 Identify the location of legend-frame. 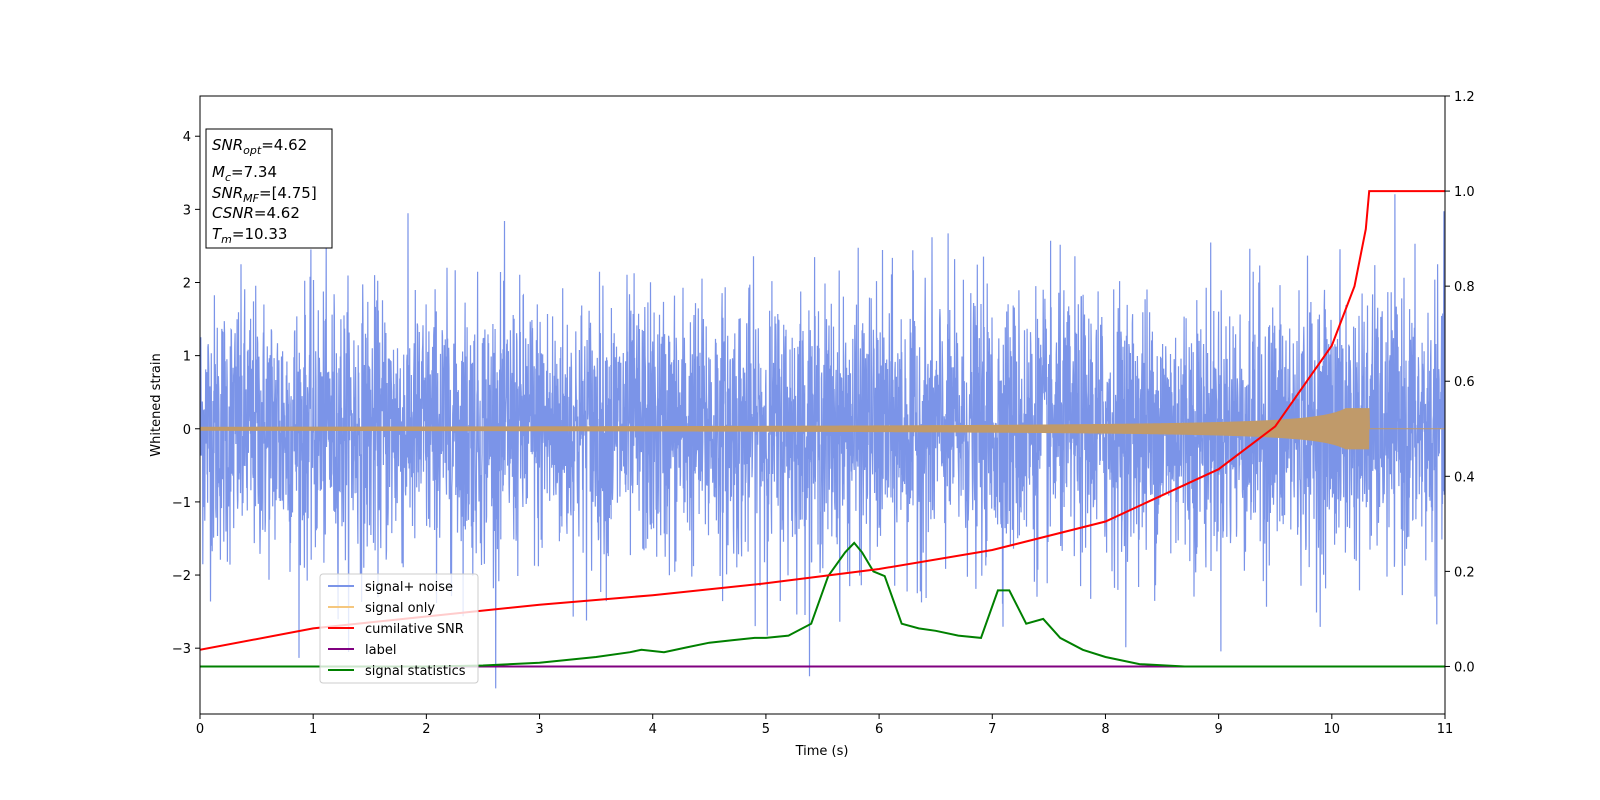
(399, 628).